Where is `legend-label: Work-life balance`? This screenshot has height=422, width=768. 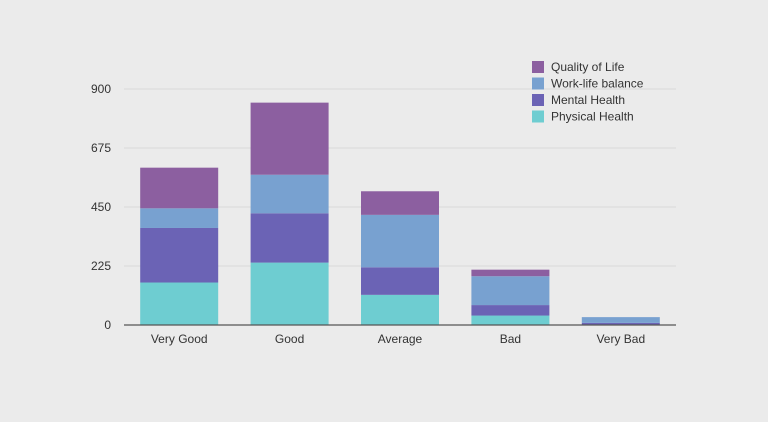 legend-label: Work-life balance is located at coordinates (597, 84).